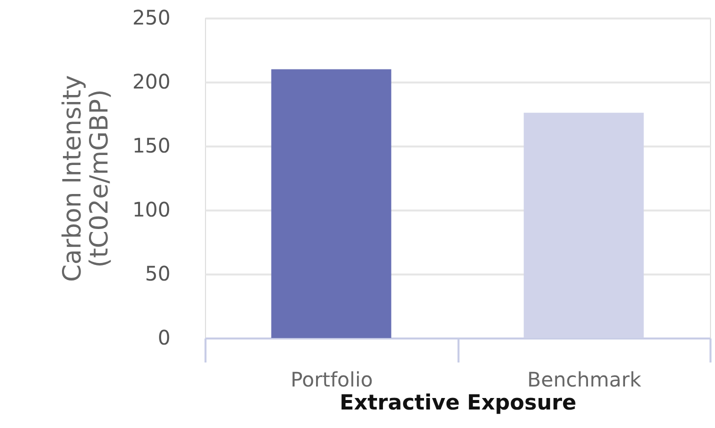  Describe the element at coordinates (157, 274) in the screenshot. I see `y-tick-label: 50` at that location.